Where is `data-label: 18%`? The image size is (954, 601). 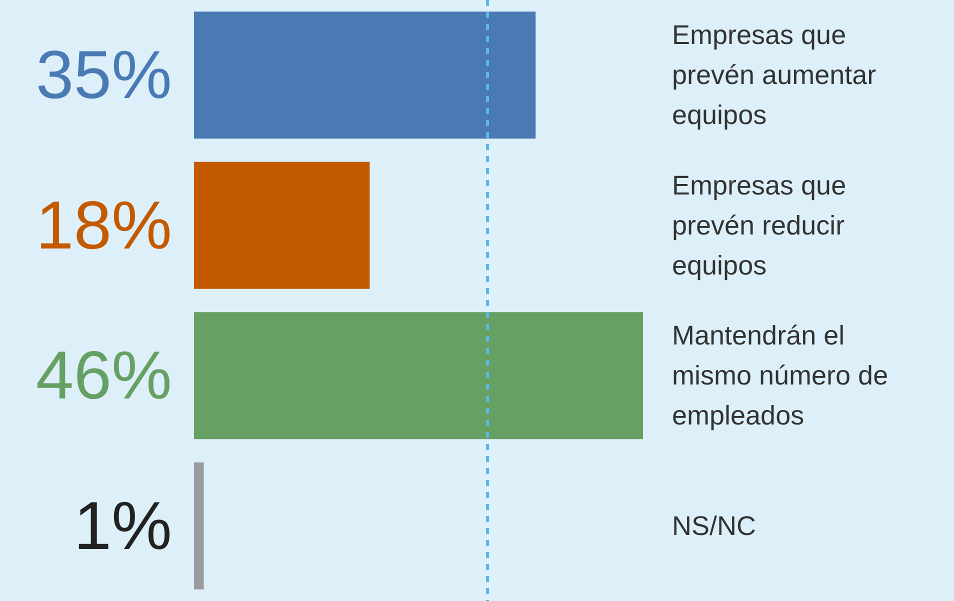 data-label: 18% is located at coordinates (104, 225).